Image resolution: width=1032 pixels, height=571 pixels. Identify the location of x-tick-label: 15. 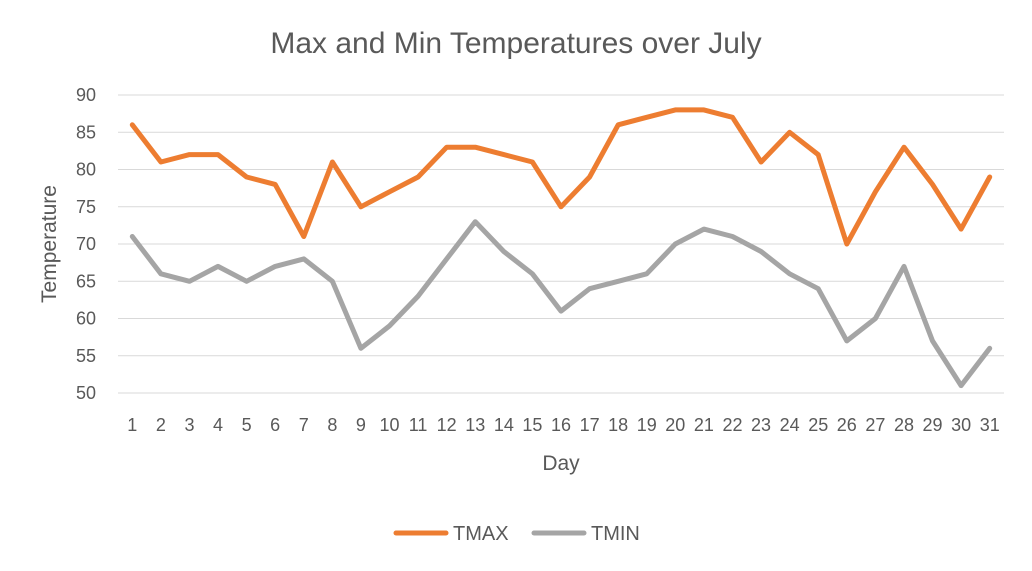
(532, 425).